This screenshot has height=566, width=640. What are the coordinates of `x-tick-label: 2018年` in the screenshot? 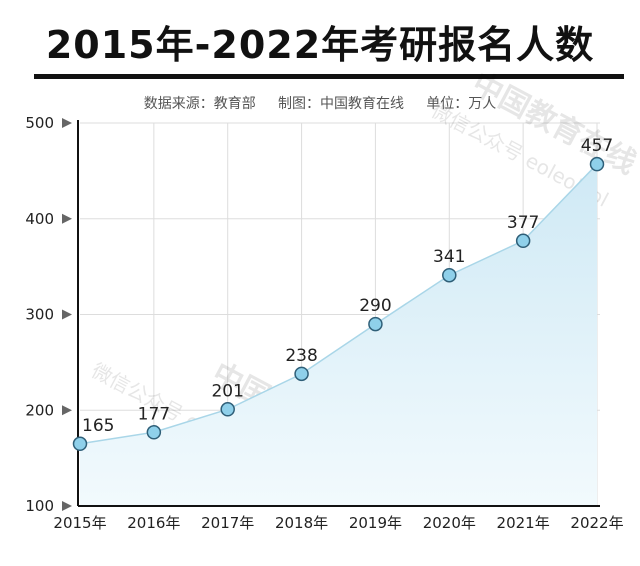 It's located at (301, 523).